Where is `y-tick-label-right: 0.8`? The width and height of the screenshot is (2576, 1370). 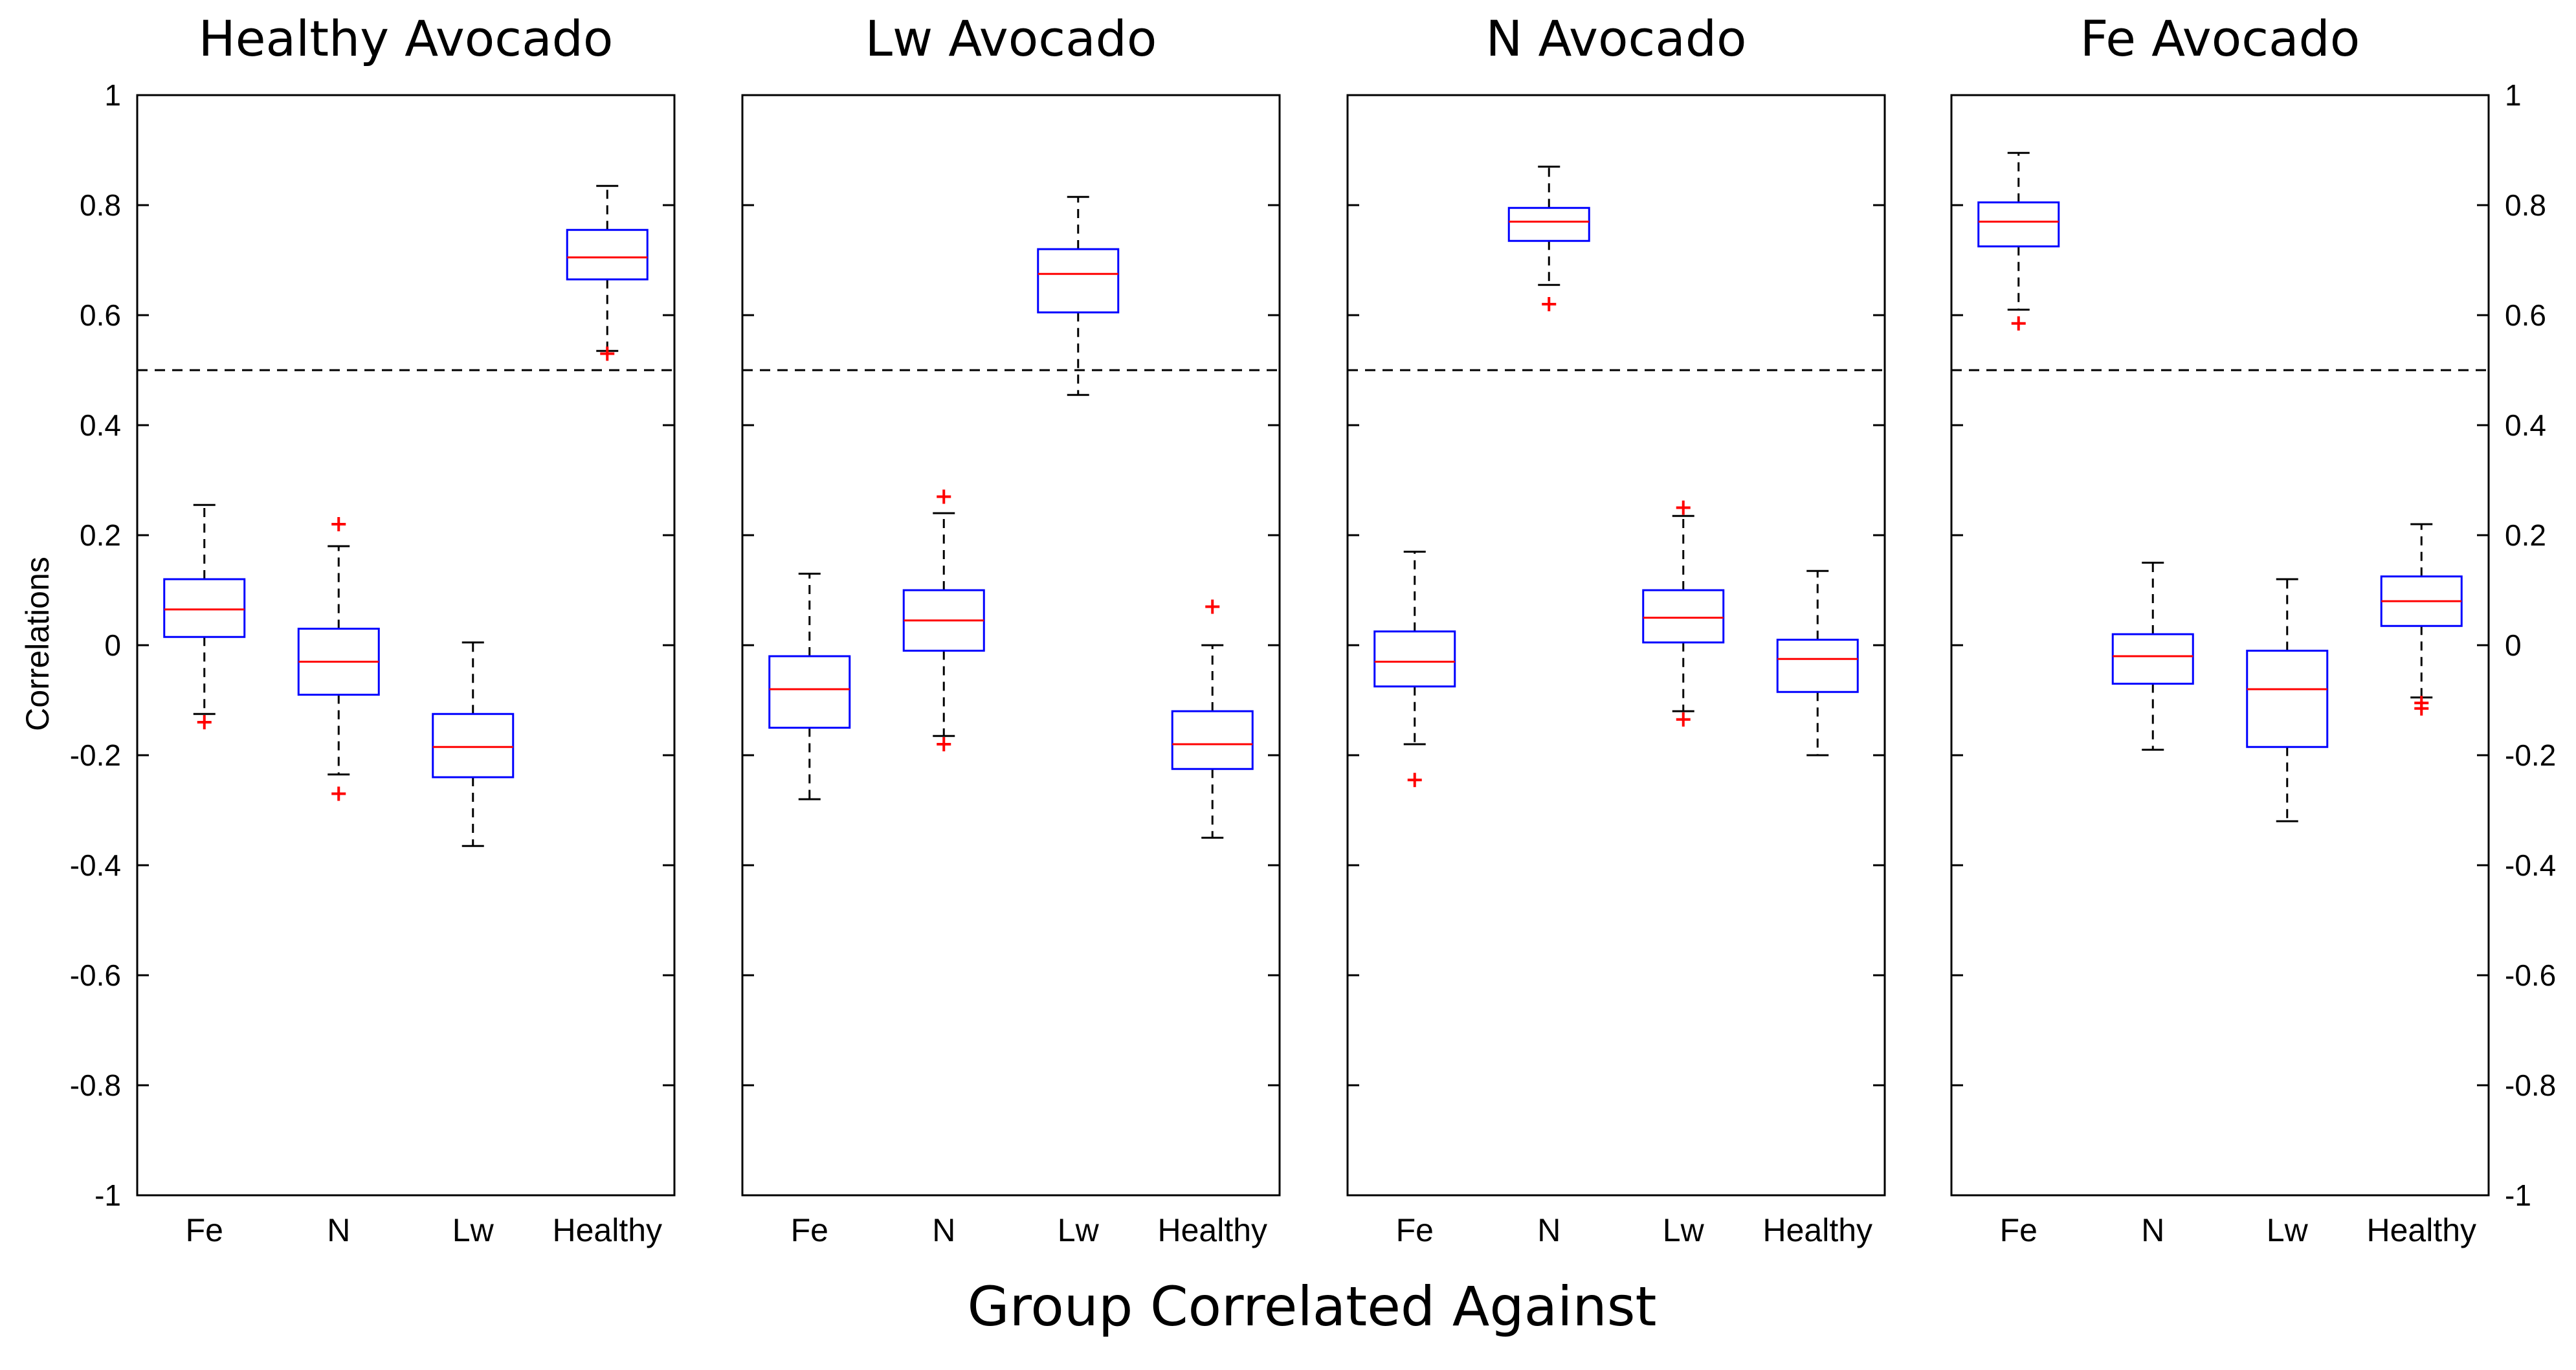 y-tick-label-right: 0.8 is located at coordinates (2525, 205).